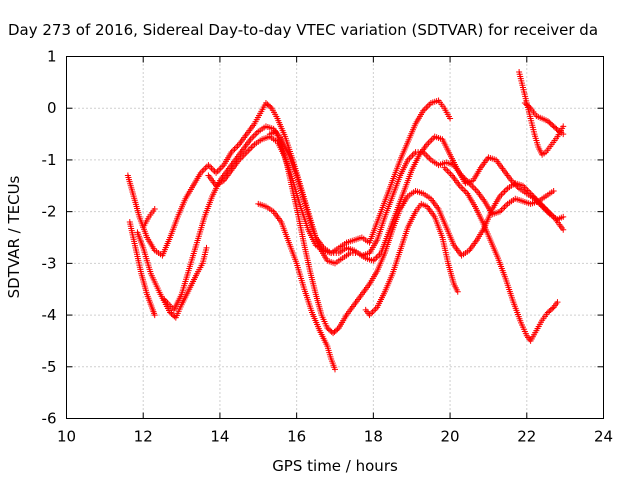 This screenshot has height=480, width=640. What do you see at coordinates (66, 437) in the screenshot?
I see `x-tick-label: 10` at bounding box center [66, 437].